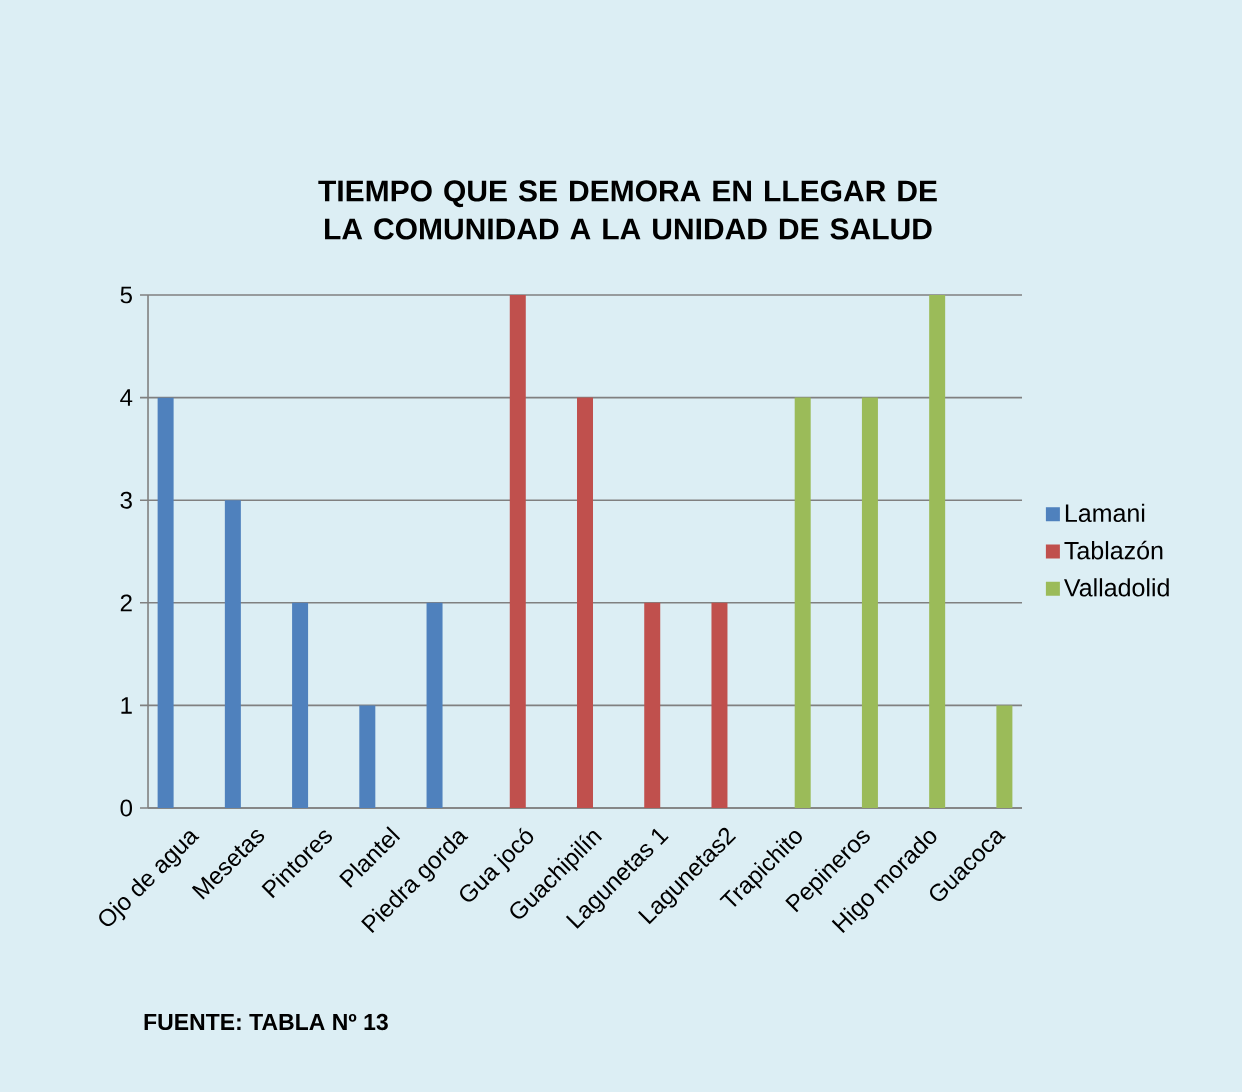 This screenshot has height=1092, width=1242. I want to click on legend-label: Lamani, so click(1105, 513).